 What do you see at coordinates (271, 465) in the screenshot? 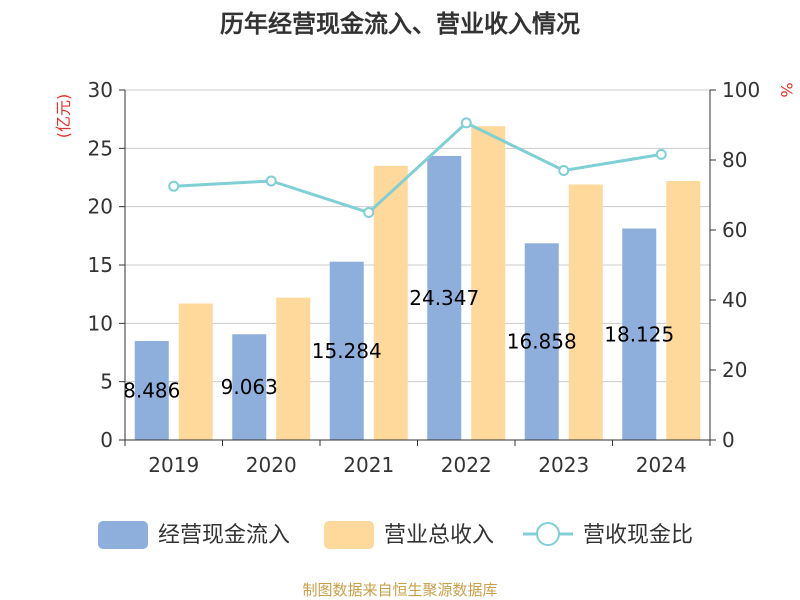
I see `x-tick-label: 2020` at bounding box center [271, 465].